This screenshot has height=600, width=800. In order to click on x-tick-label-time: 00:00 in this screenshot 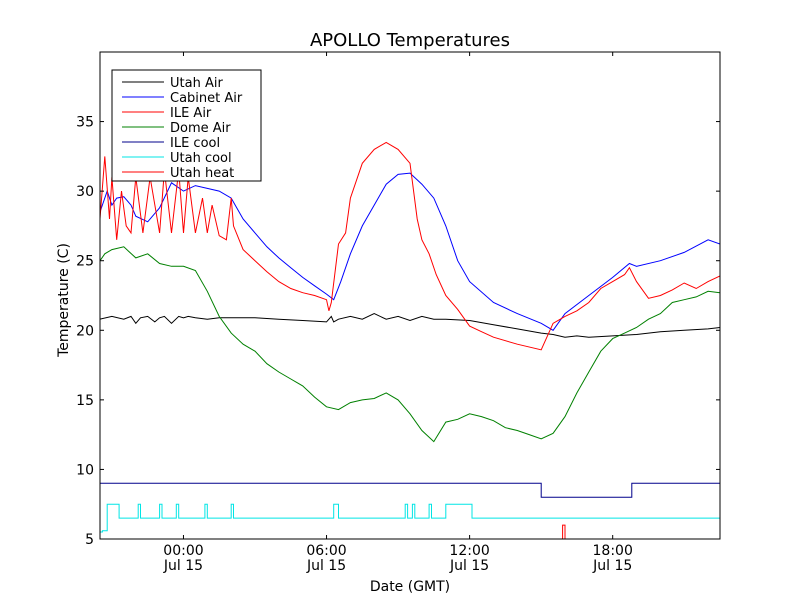, I will do `click(183, 551)`.